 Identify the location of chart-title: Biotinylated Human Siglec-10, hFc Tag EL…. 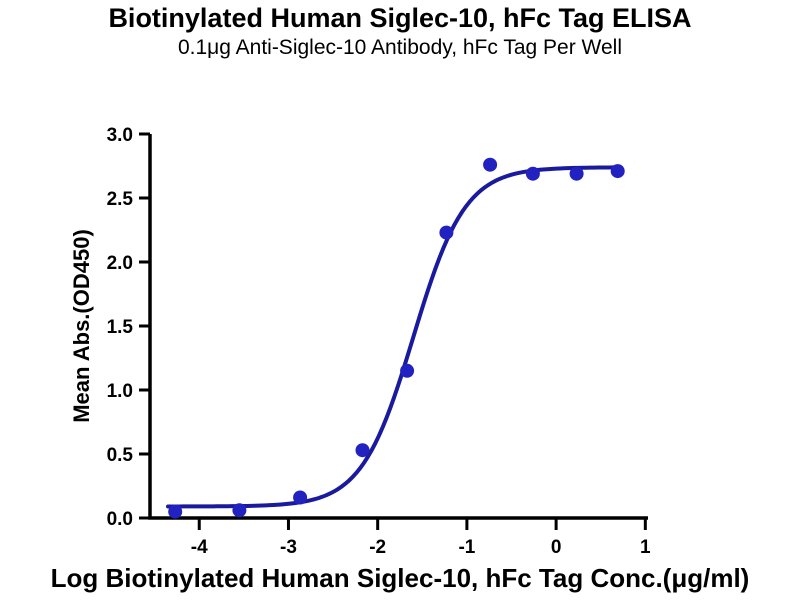
(400, 18).